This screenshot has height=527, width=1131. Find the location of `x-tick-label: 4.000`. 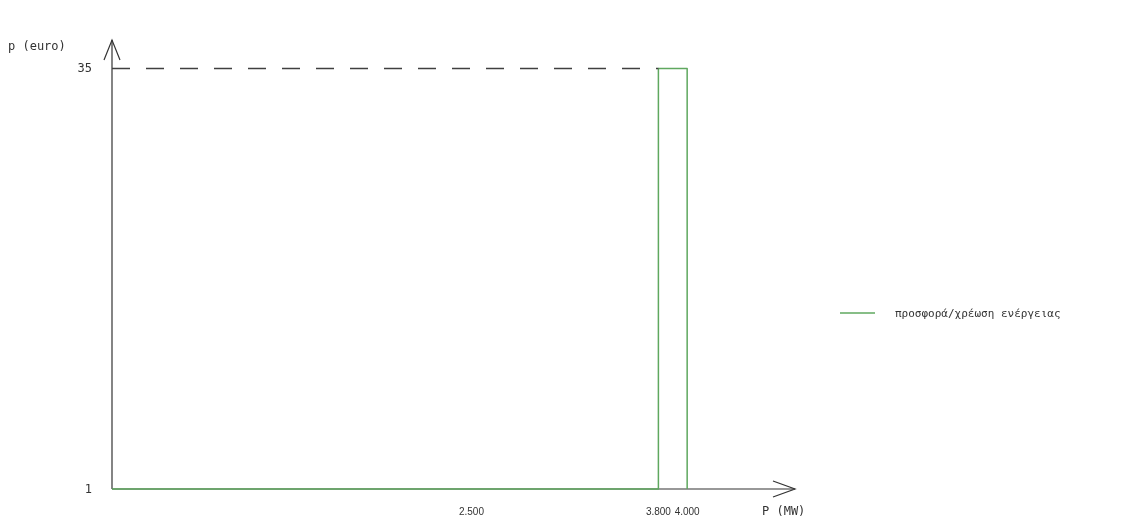

x-tick-label: 4.000 is located at coordinates (687, 511).